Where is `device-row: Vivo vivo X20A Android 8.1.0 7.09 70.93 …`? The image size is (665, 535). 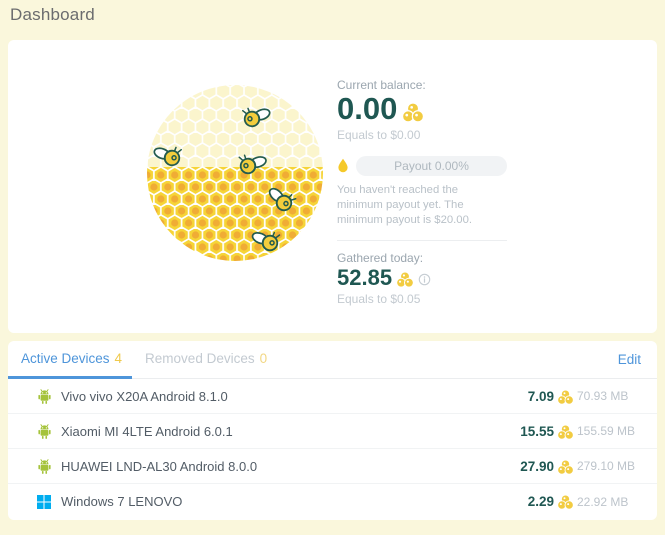
device-row: Vivo vivo X20A Android 8.1.0 7.09 70.93 … is located at coordinates (332, 396).